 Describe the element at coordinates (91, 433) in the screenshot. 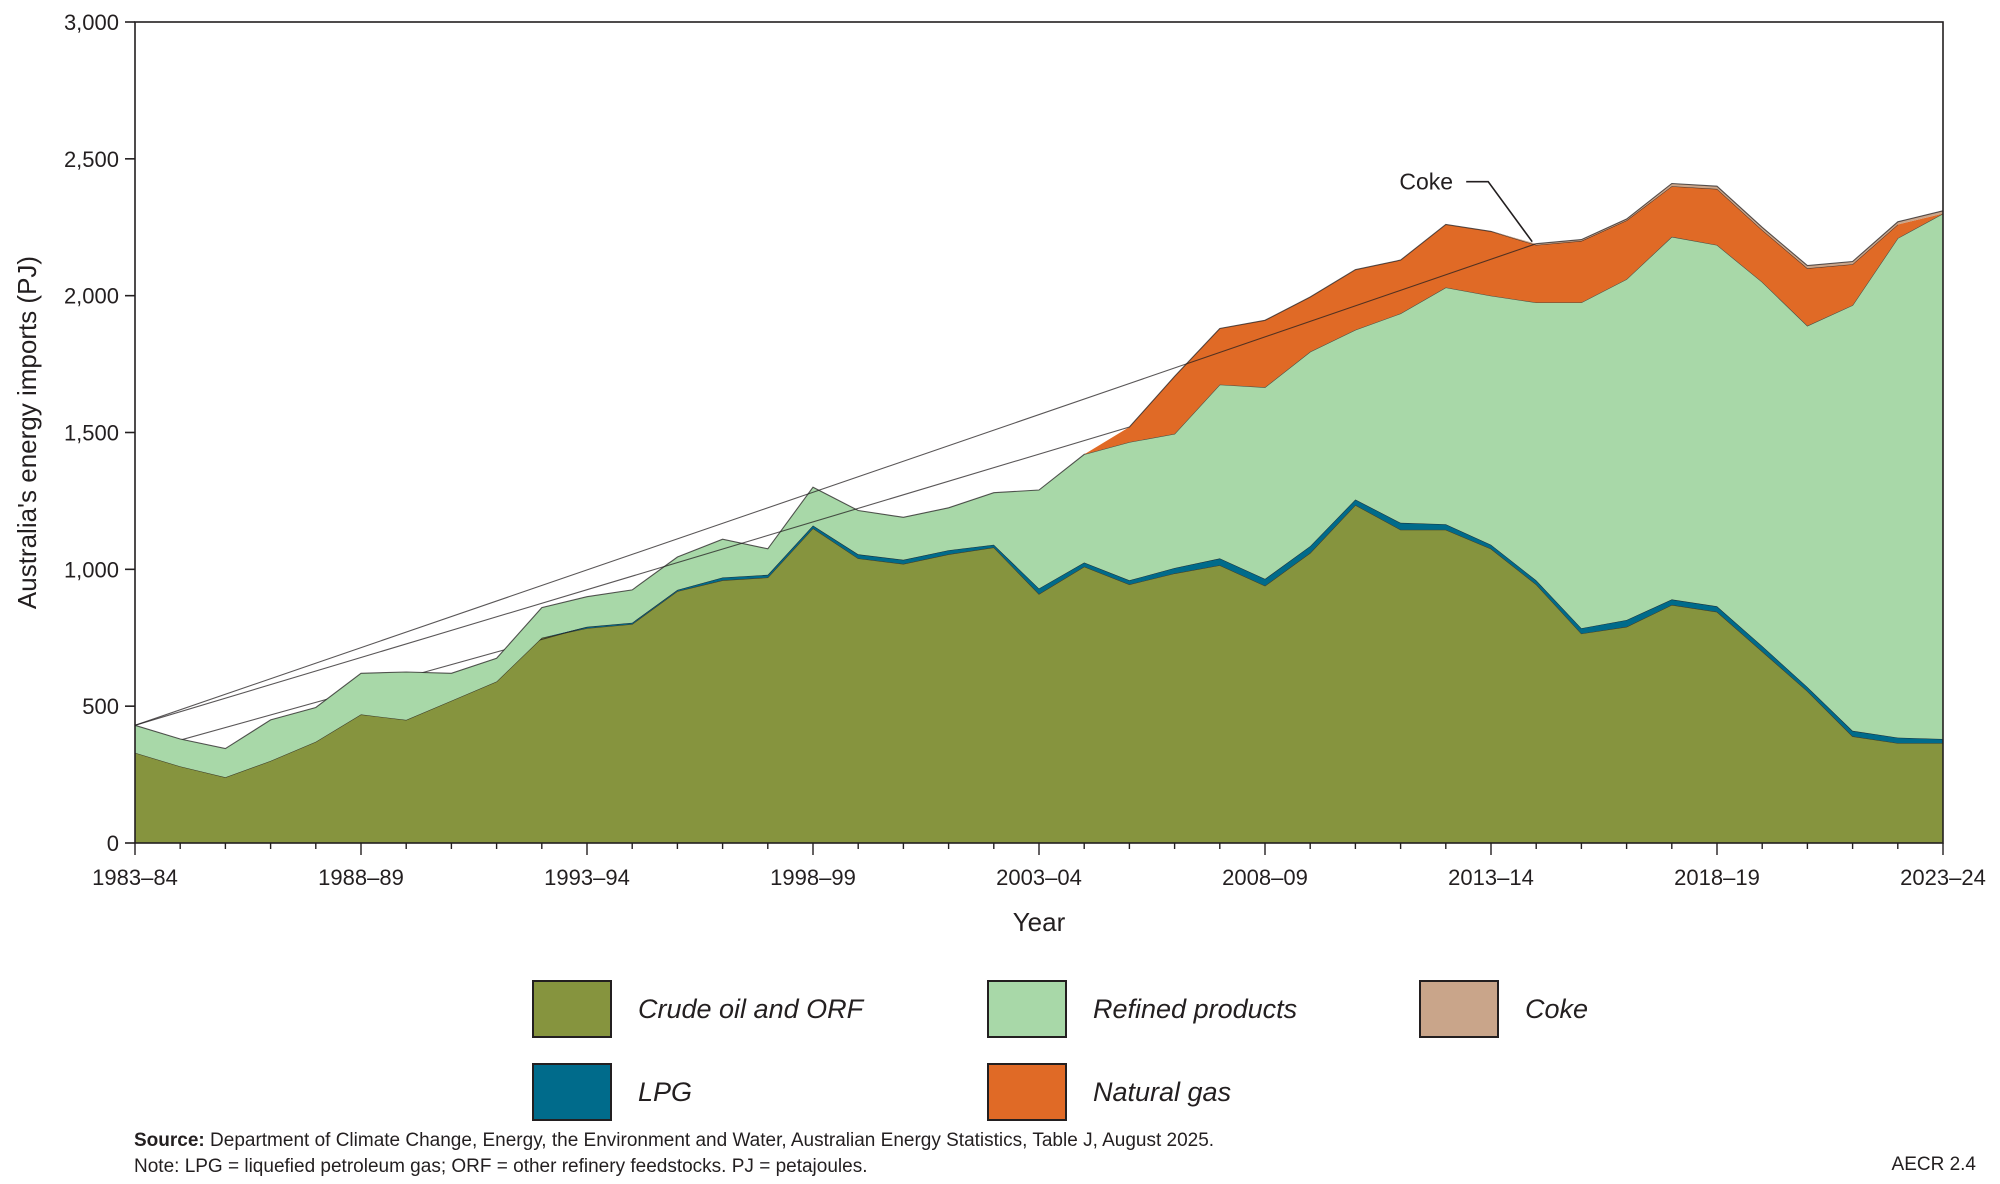

I see `y-tick-label: 1,500` at that location.